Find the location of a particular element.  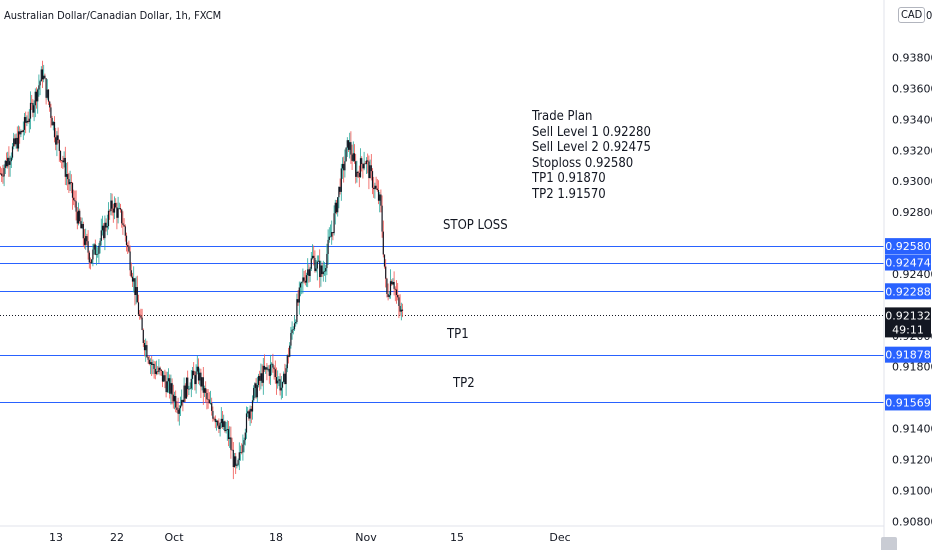

tradingview-logo-icon is located at coordinates (889, 543).